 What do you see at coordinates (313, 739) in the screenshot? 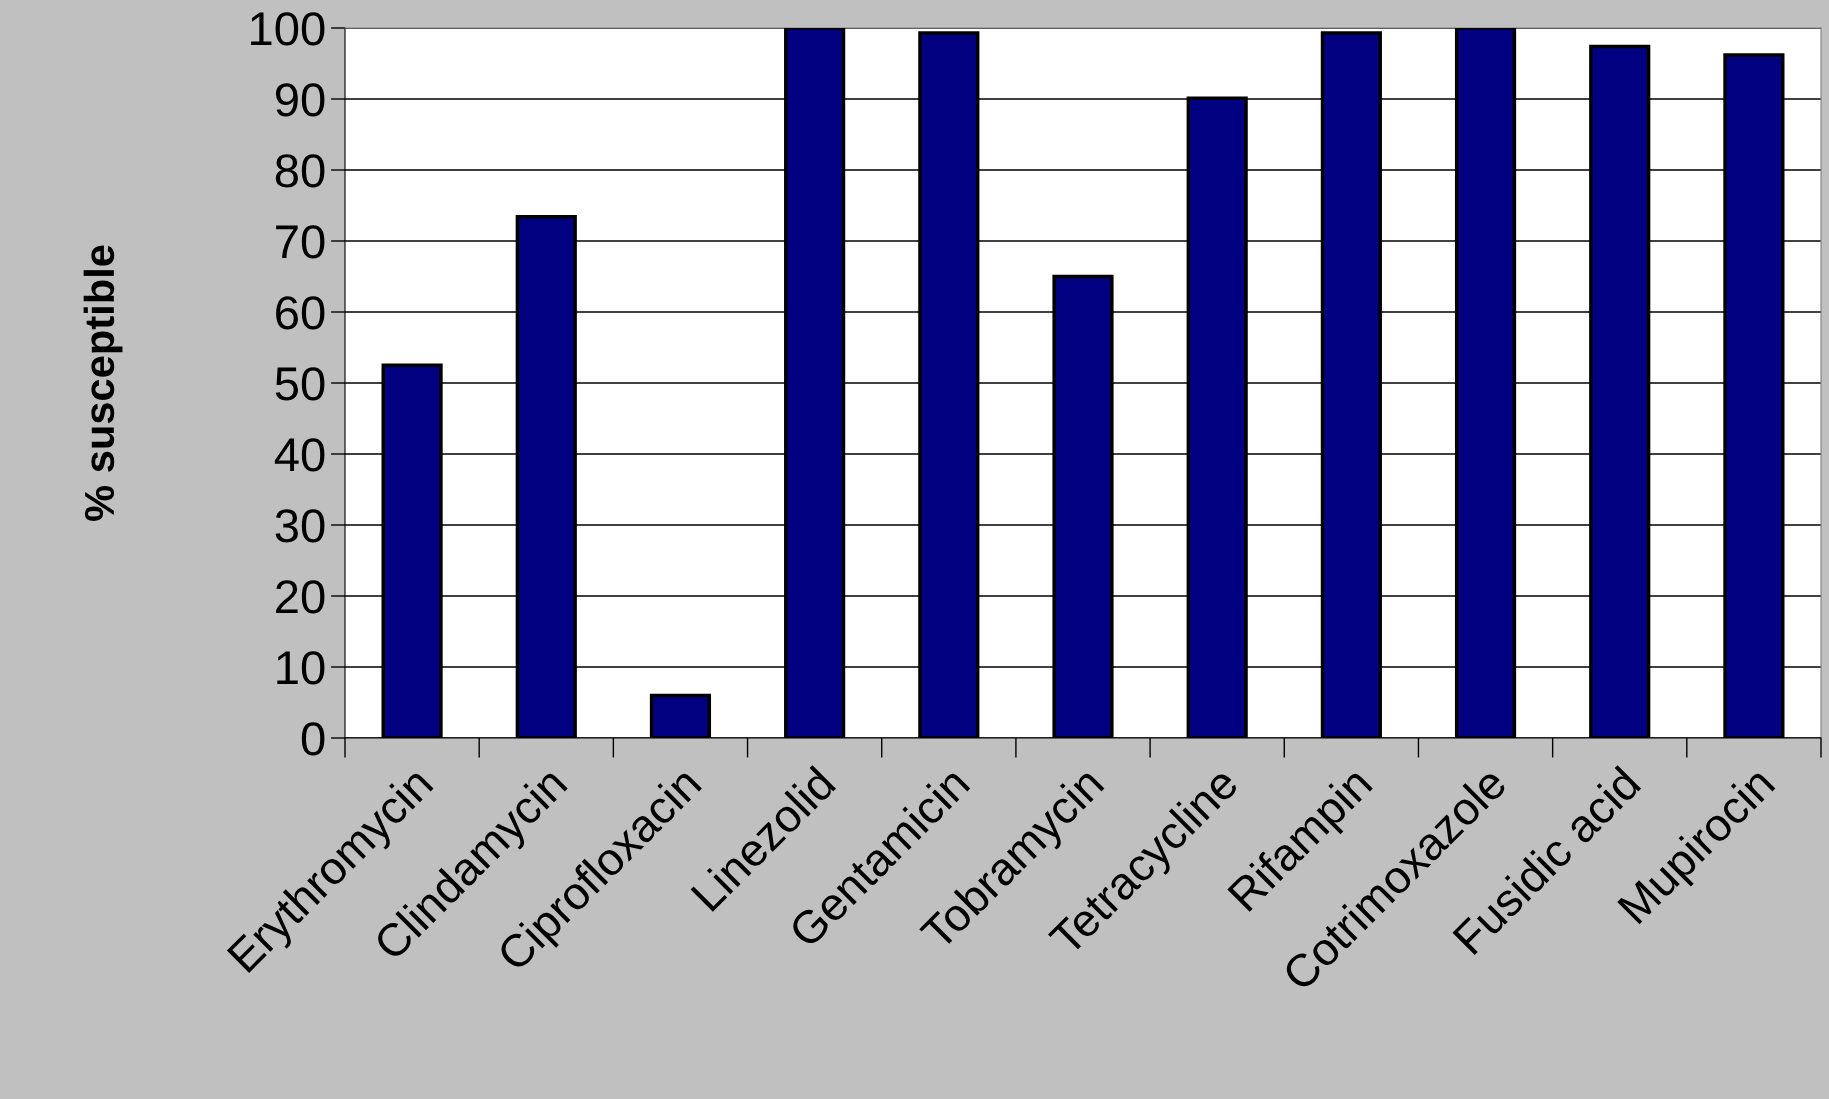
I see `y-tick-label: 0` at bounding box center [313, 739].